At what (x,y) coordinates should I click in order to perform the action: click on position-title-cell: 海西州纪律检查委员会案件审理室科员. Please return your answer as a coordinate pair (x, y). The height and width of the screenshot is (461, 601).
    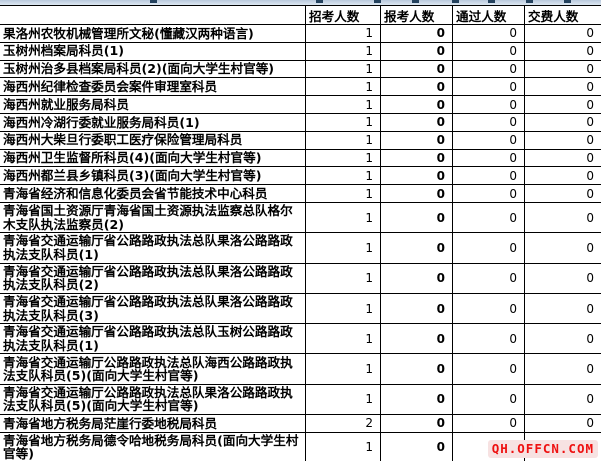
    Looking at the image, I should click on (152, 86).